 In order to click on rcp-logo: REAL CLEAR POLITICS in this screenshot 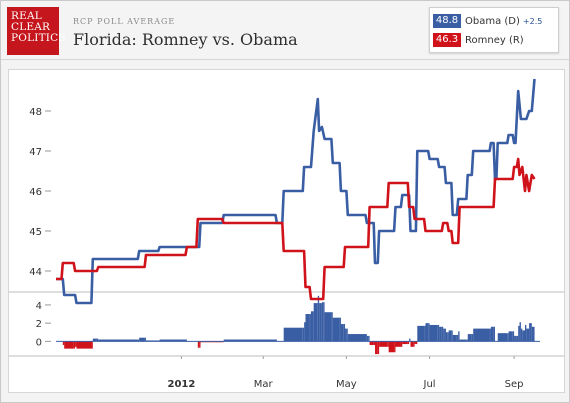, I will do `click(36, 31)`.